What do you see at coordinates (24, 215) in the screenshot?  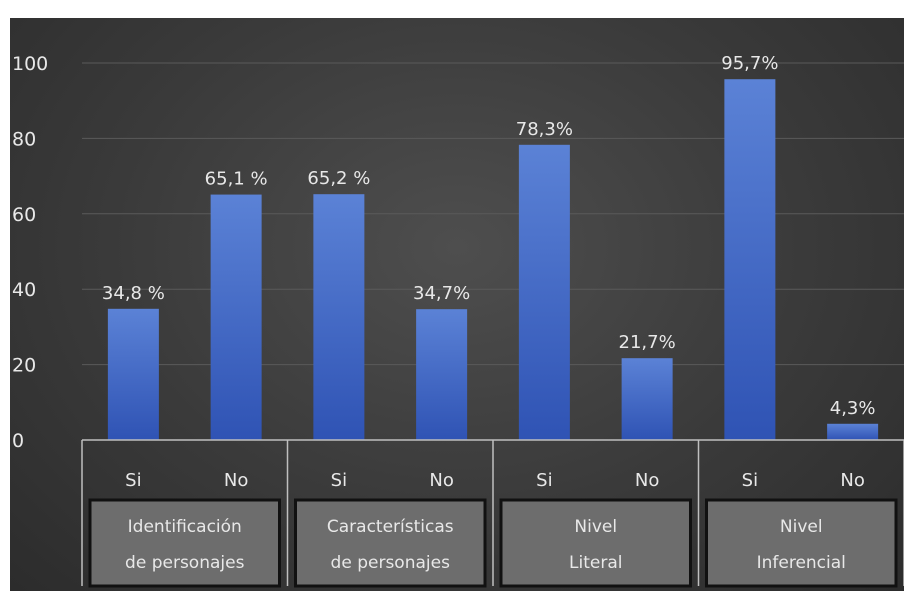 I see `y-tick-label: 60` at bounding box center [24, 215].